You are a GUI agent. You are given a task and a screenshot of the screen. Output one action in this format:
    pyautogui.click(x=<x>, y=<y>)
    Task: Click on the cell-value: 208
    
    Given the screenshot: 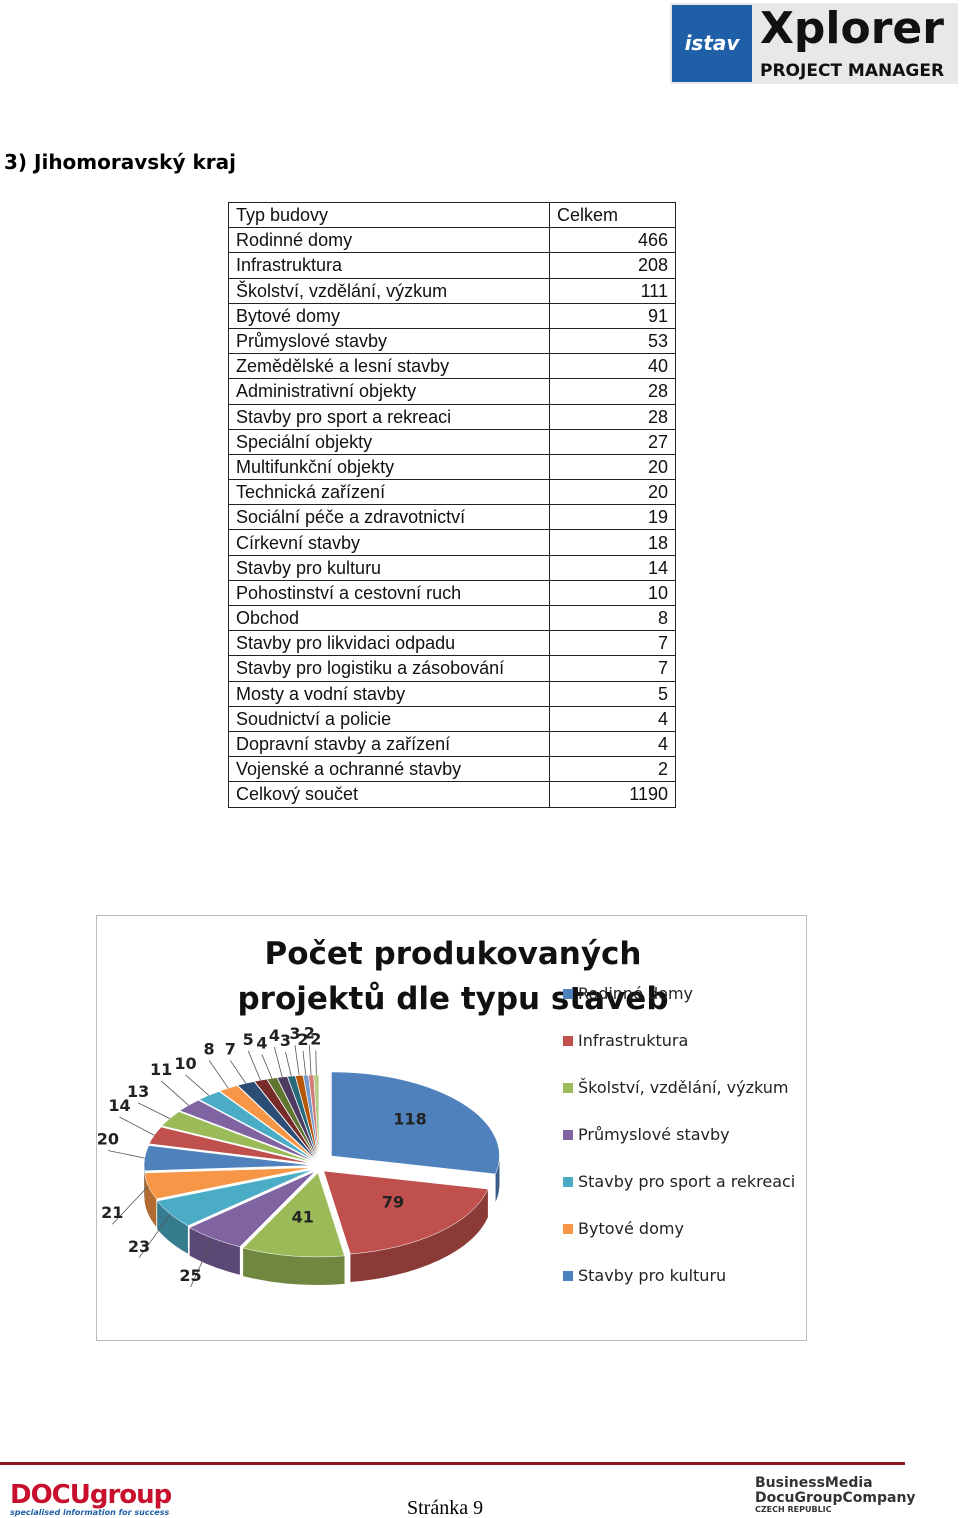 What is the action you would take?
    pyautogui.click(x=612, y=265)
    